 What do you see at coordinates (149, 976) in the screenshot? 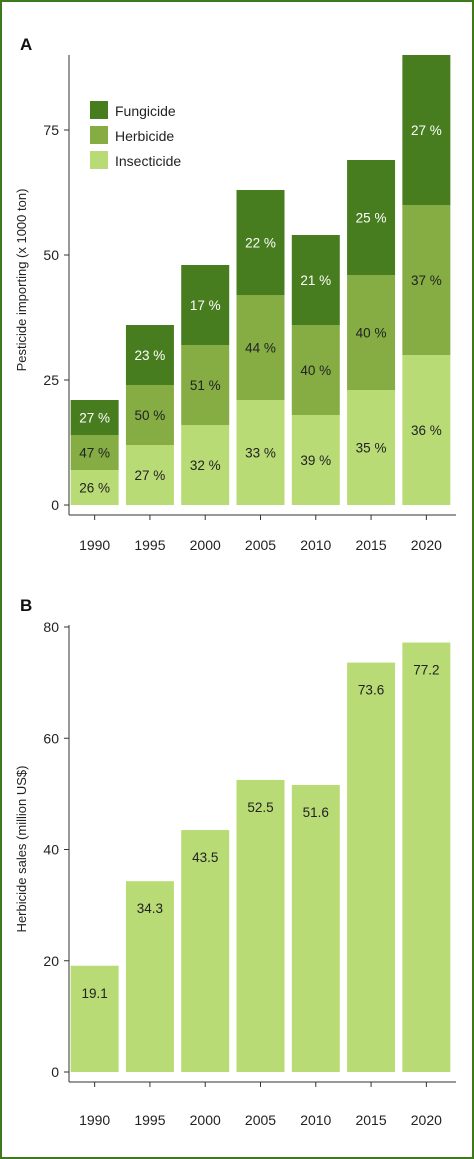
I see `bar-sales-1995` at bounding box center [149, 976].